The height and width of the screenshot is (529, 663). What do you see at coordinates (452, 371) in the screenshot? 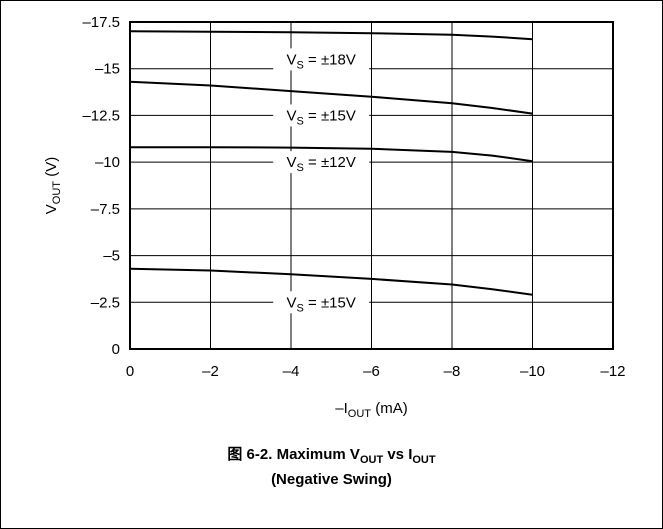
I see `x-tick-label: –8` at bounding box center [452, 371].